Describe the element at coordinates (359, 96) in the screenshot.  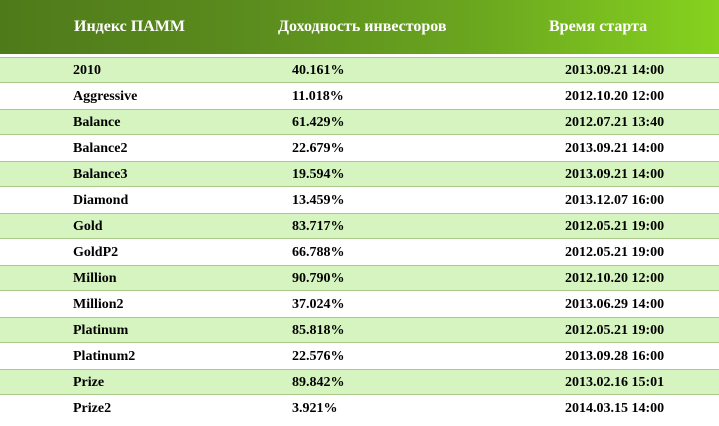
I see `table-row: Aggressive 11.018% 2012.10.20 12:00` at that location.